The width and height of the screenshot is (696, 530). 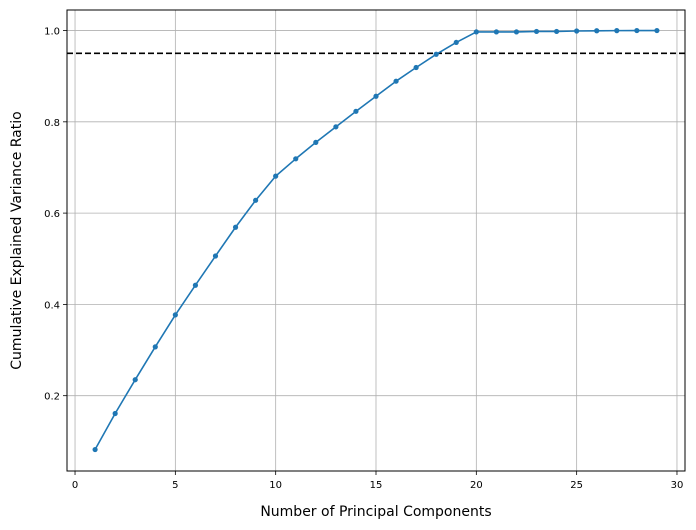 I want to click on y-tick-label: 0.8, so click(x=52, y=123).